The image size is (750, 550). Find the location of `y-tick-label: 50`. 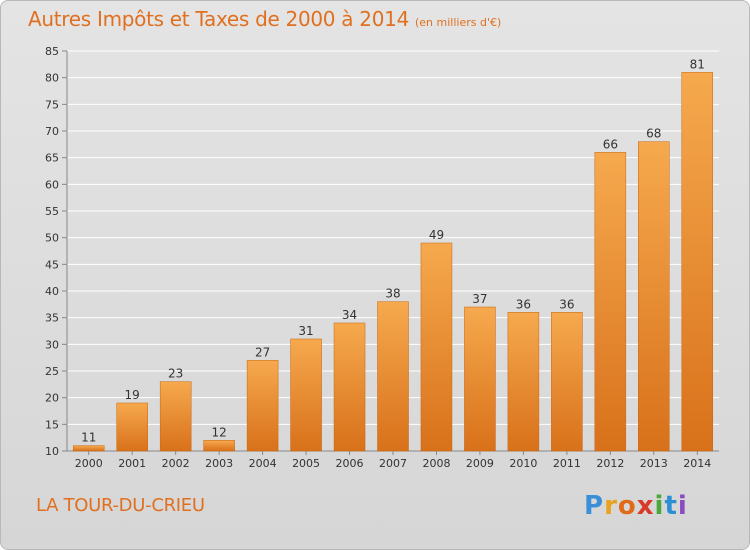

y-tick-label: 50 is located at coordinates (52, 238).